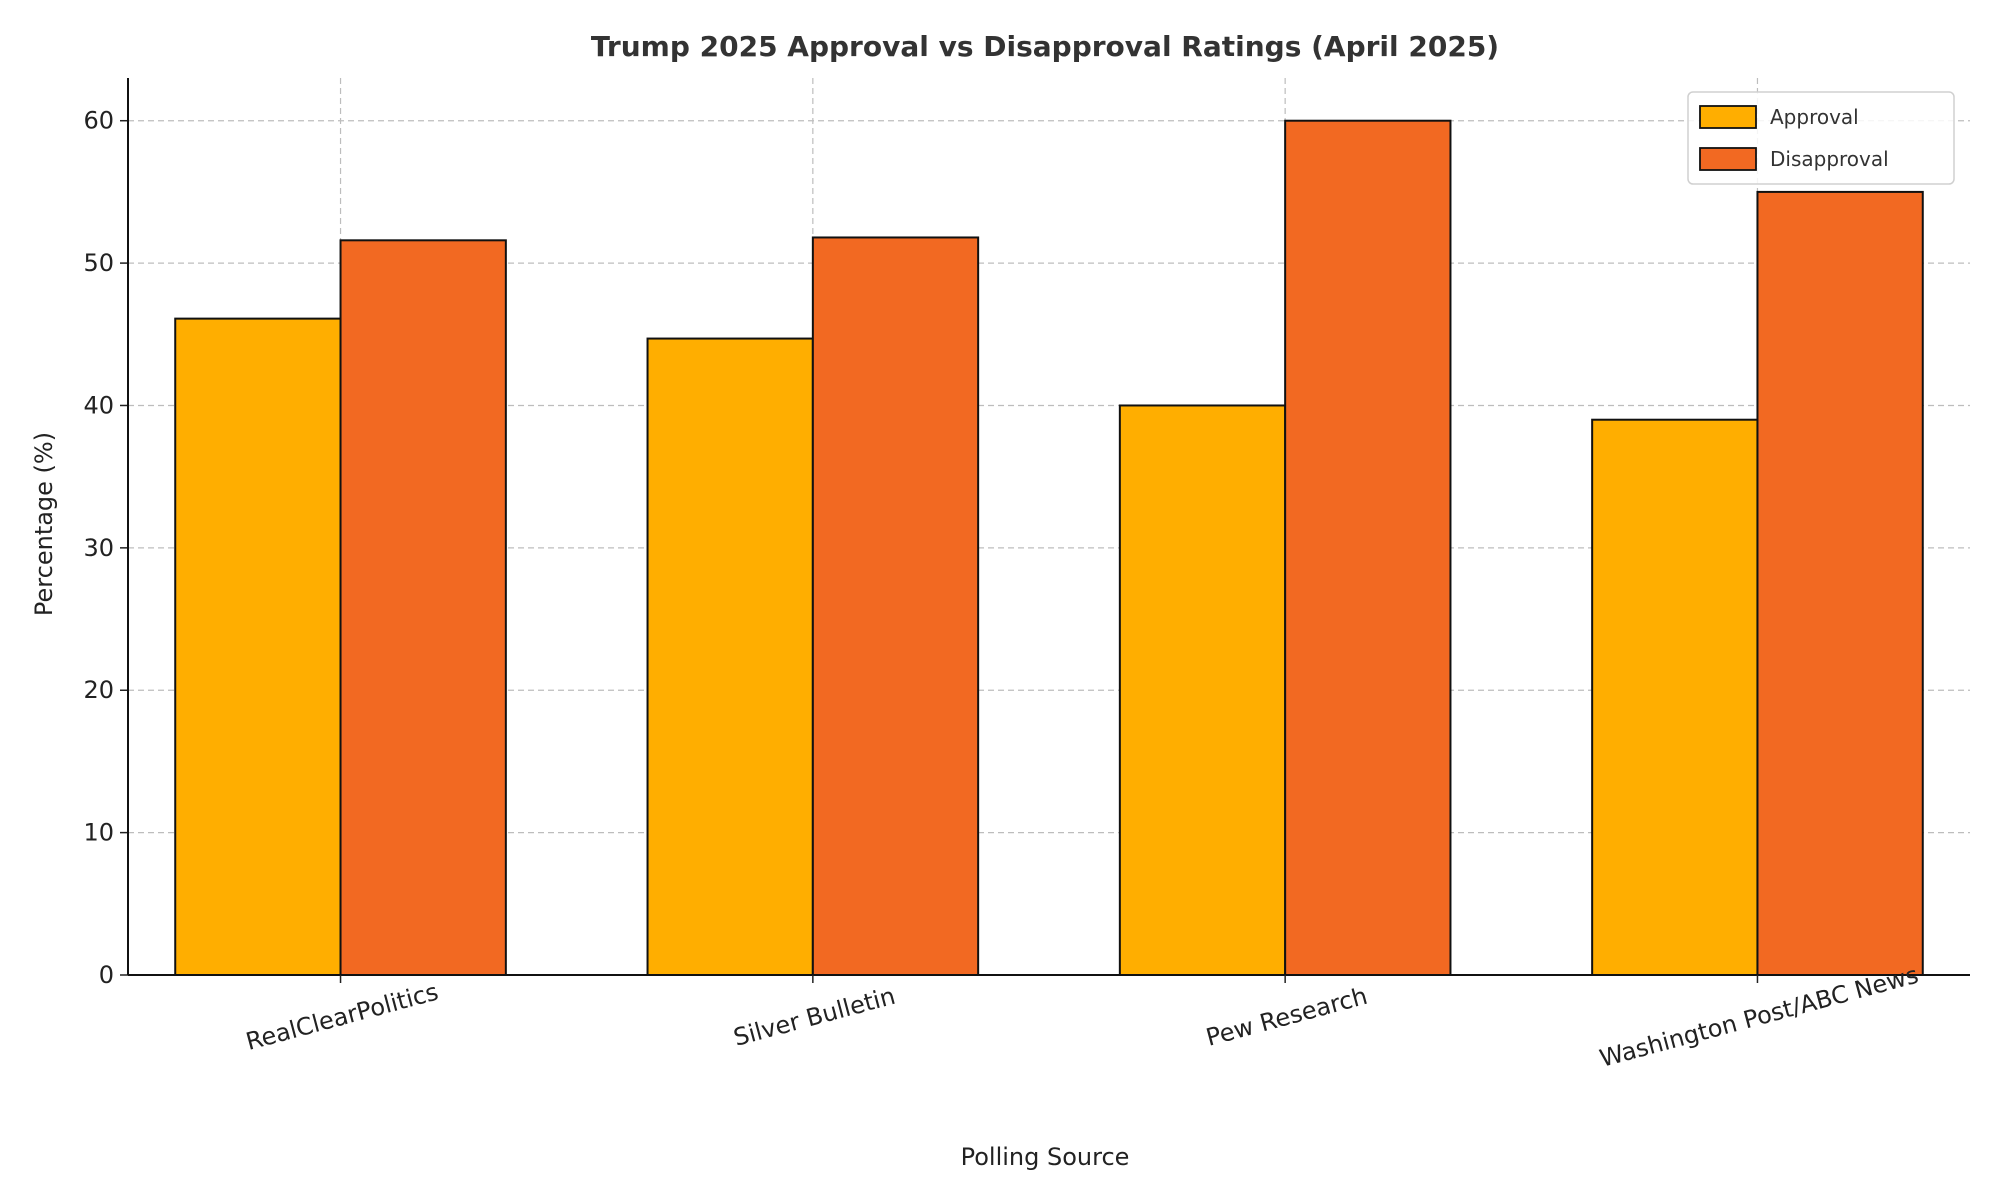 Image resolution: width=2000 pixels, height=1200 pixels. Describe the element at coordinates (1821, 138) in the screenshot. I see `legend: Approval Disapproval` at that location.